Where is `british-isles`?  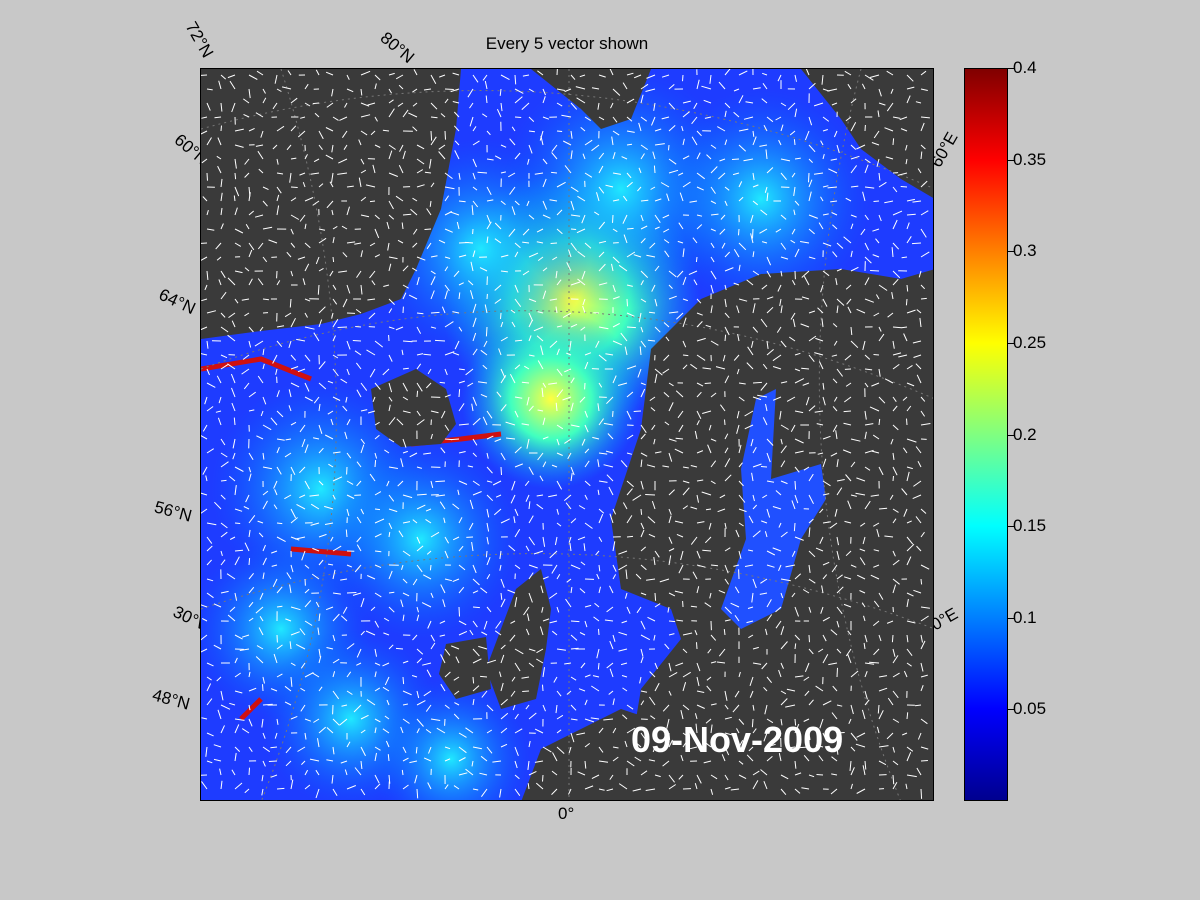
british-isles is located at coordinates (518, 639).